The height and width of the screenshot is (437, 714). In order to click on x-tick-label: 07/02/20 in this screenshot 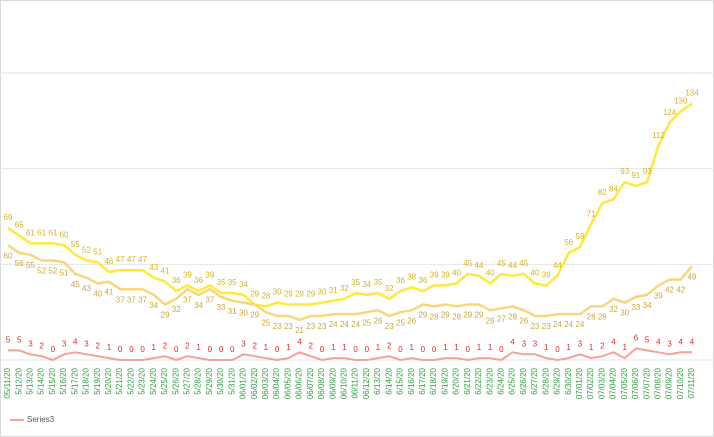, I will do `click(590, 383)`.